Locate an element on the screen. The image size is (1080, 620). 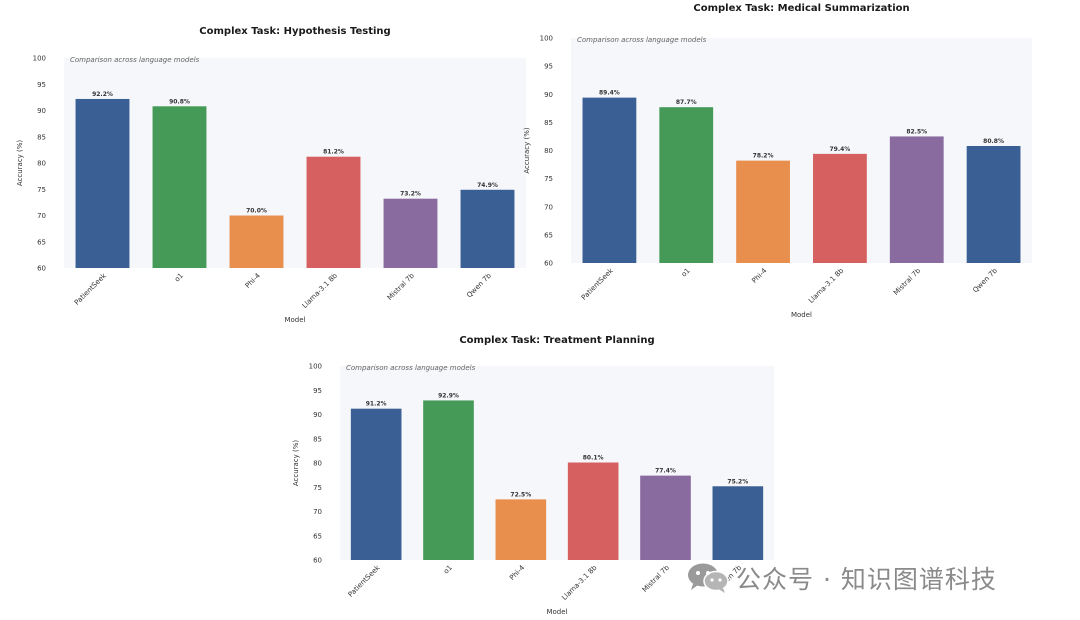
bar-value-label: 70.0% is located at coordinates (256, 211).